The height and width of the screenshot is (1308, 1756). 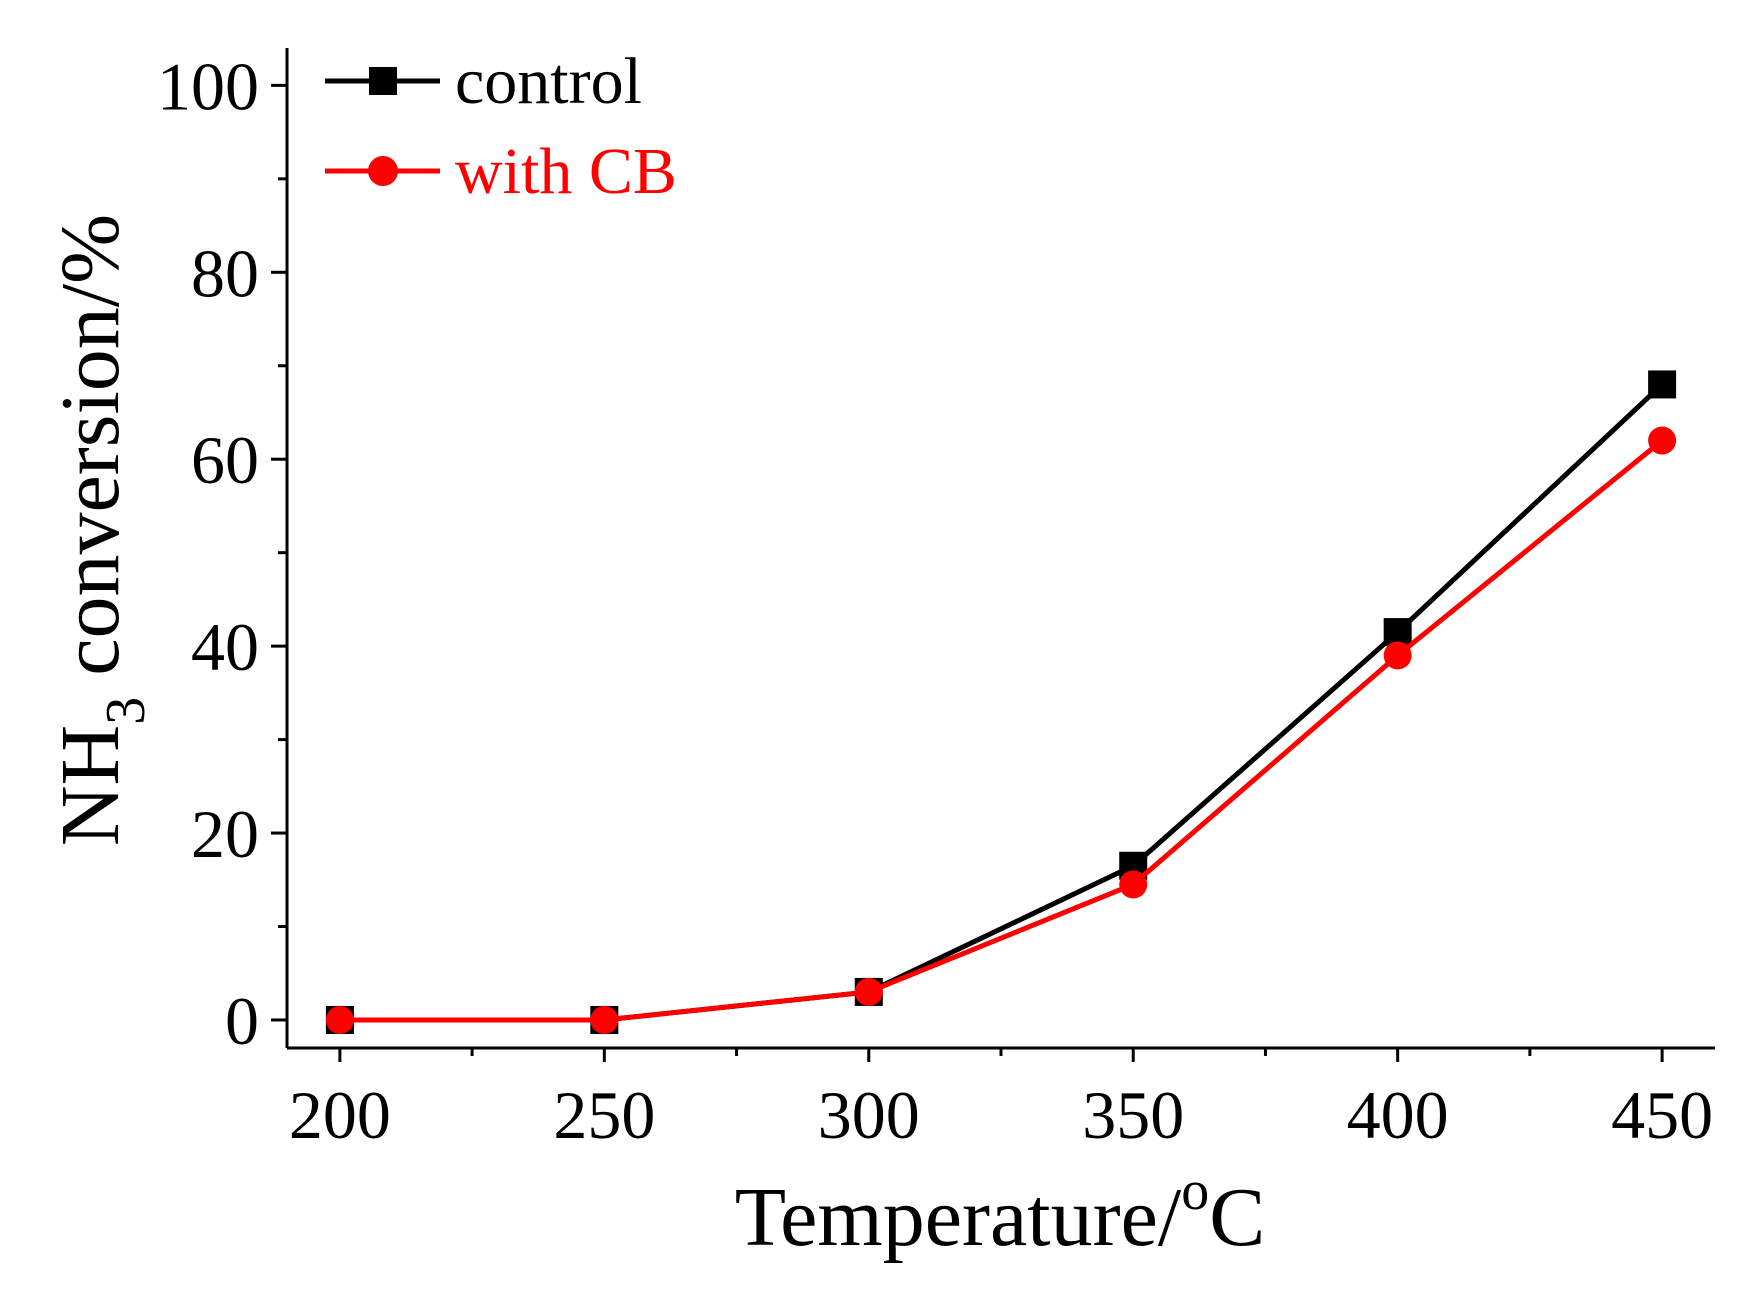 I want to click on y-axis-label: NH3 conversion/%, so click(x=100, y=530).